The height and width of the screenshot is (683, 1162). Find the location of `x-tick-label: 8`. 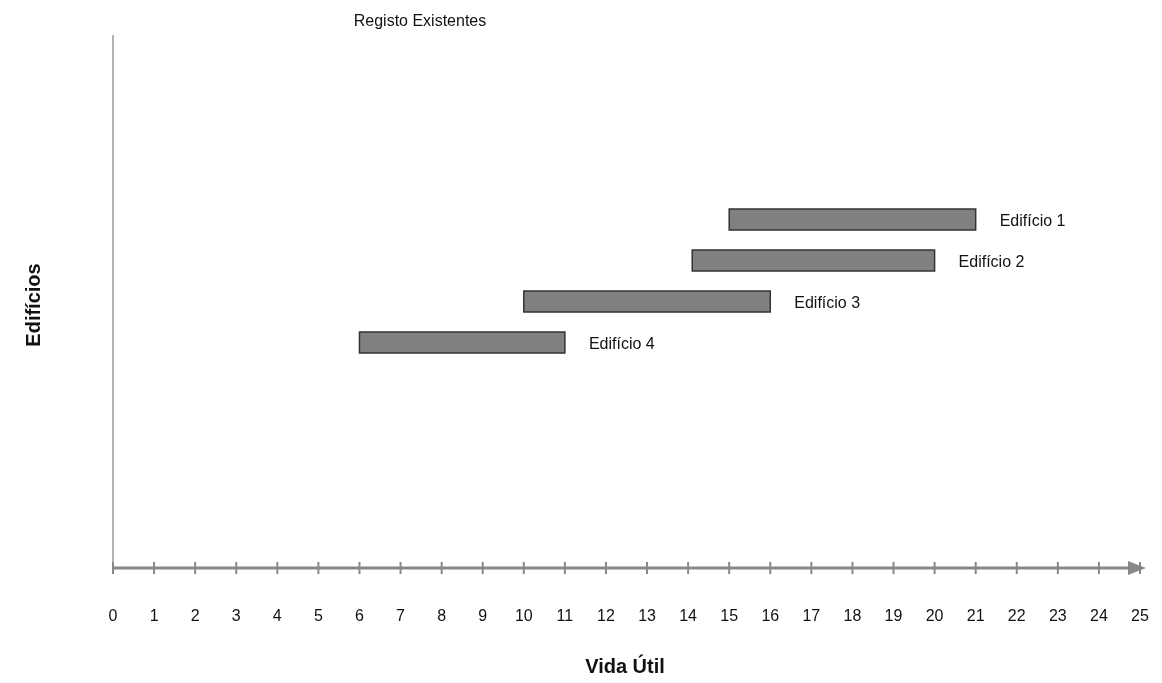

x-tick-label: 8 is located at coordinates (442, 615).